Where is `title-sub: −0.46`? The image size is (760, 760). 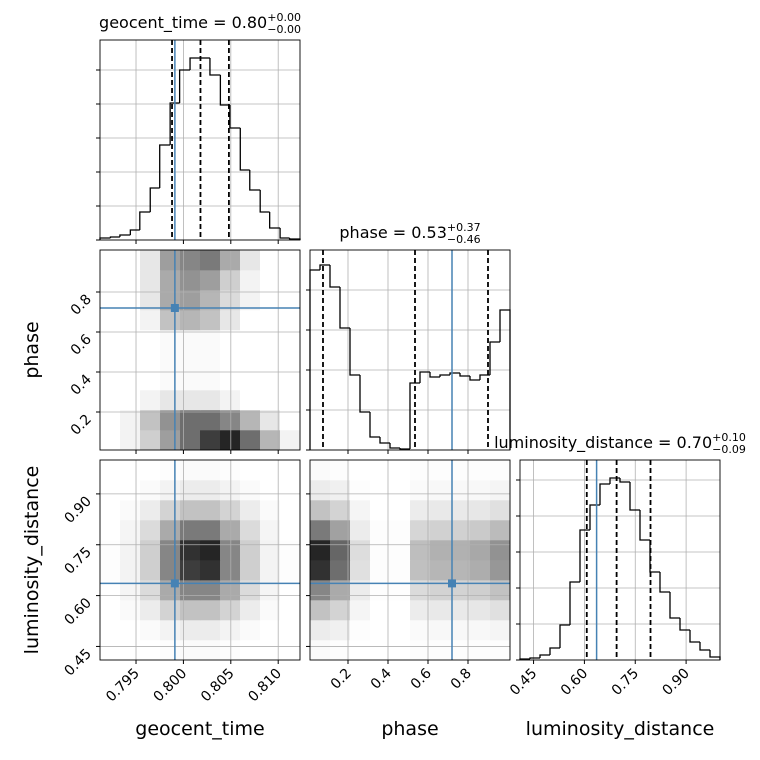 title-sub: −0.46 is located at coordinates (464, 239).